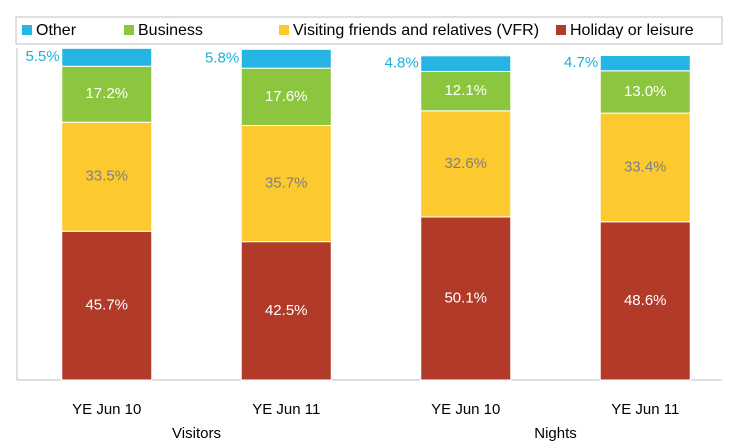 Image resolution: width=729 pixels, height=443 pixels. What do you see at coordinates (196, 433) in the screenshot?
I see `group-label: Visitors` at bounding box center [196, 433].